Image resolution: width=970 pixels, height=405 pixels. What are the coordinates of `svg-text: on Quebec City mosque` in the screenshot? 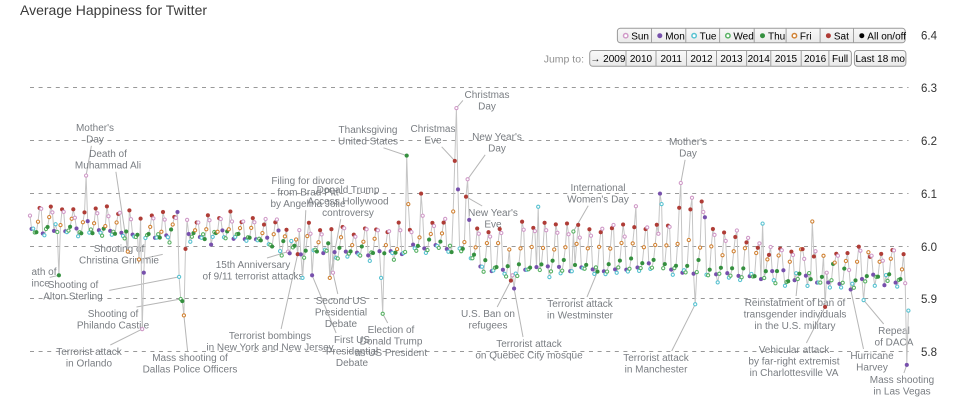 It's located at (529, 355).